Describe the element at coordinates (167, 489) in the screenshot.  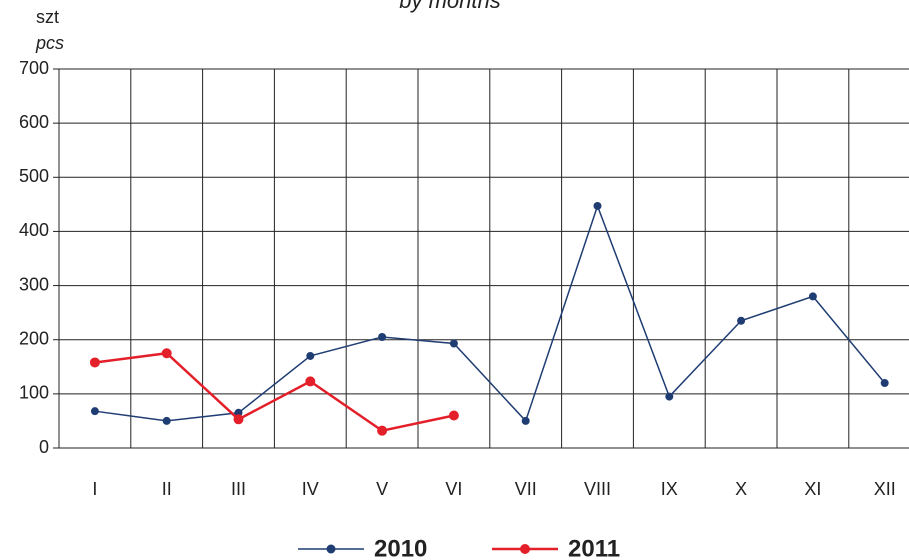
I see `x-tick-label: II` at that location.